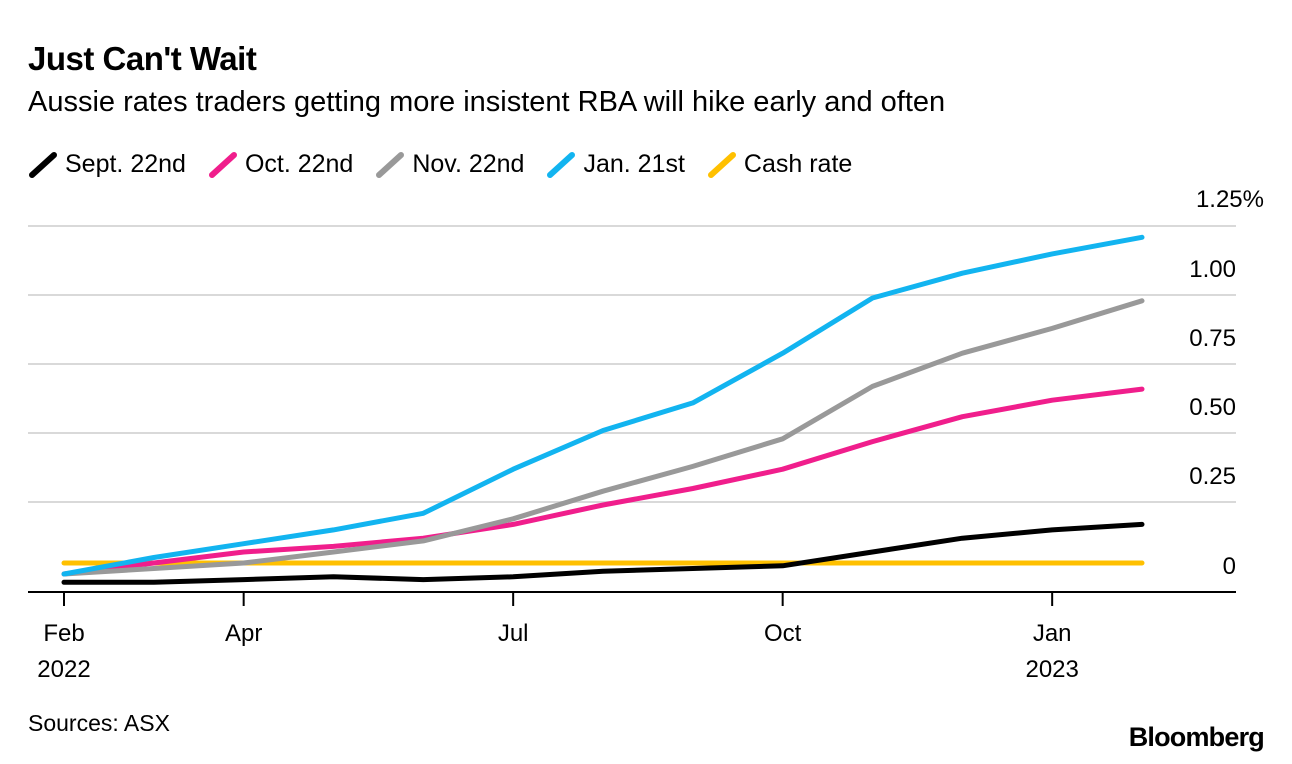 This screenshot has height=764, width=1292. Describe the element at coordinates (1212, 338) in the screenshot. I see `y-tick-label-3: 0.75` at that location.